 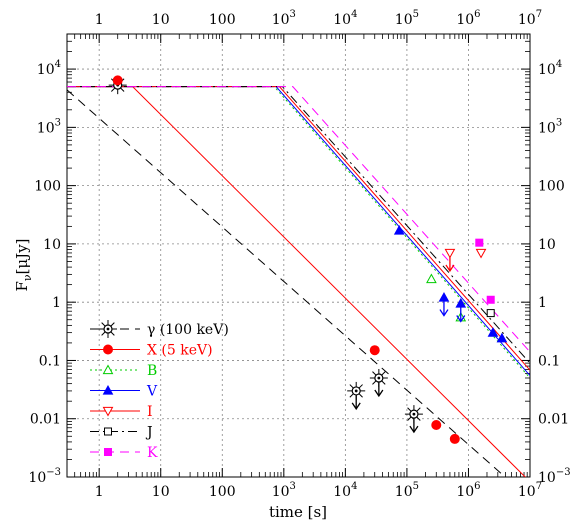 I want to click on x-tick-label-top: 100, so click(x=222, y=20).